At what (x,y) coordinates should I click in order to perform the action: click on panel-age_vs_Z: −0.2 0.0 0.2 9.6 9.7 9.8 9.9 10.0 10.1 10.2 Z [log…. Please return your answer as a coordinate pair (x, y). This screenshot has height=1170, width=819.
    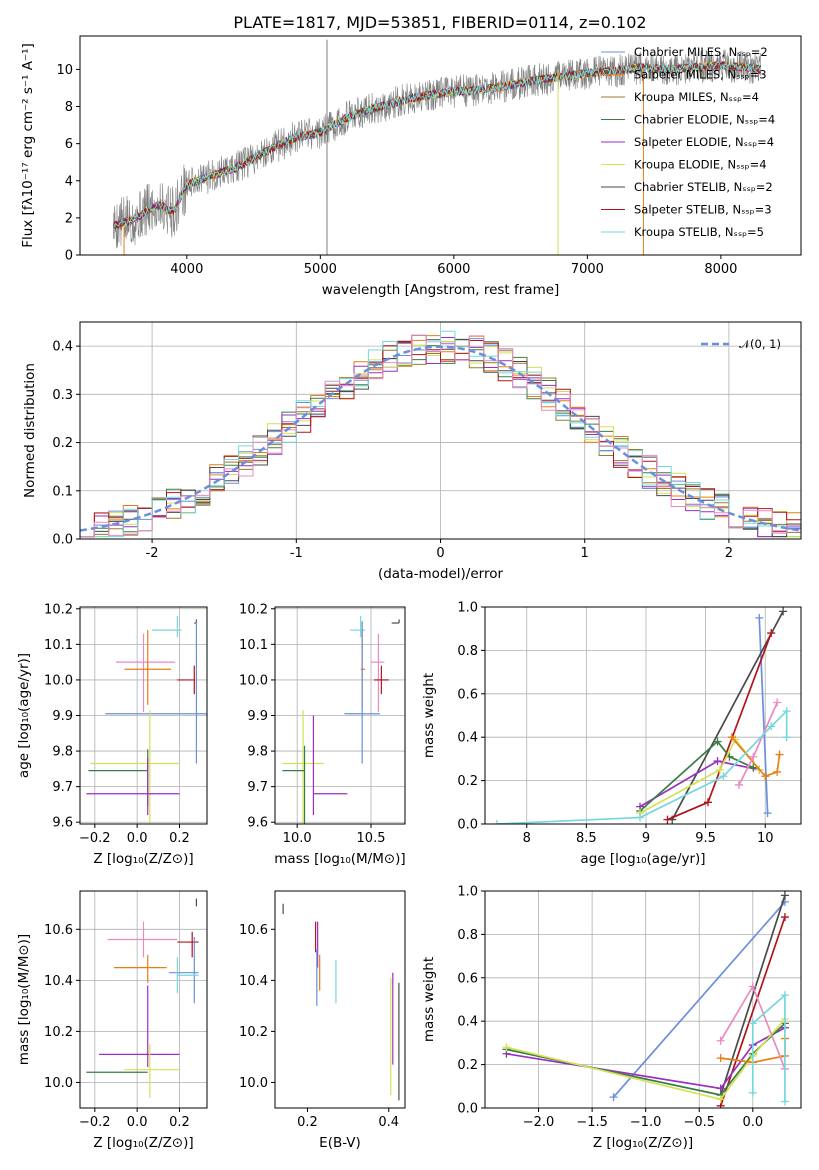
    Looking at the image, I should click on (112, 734).